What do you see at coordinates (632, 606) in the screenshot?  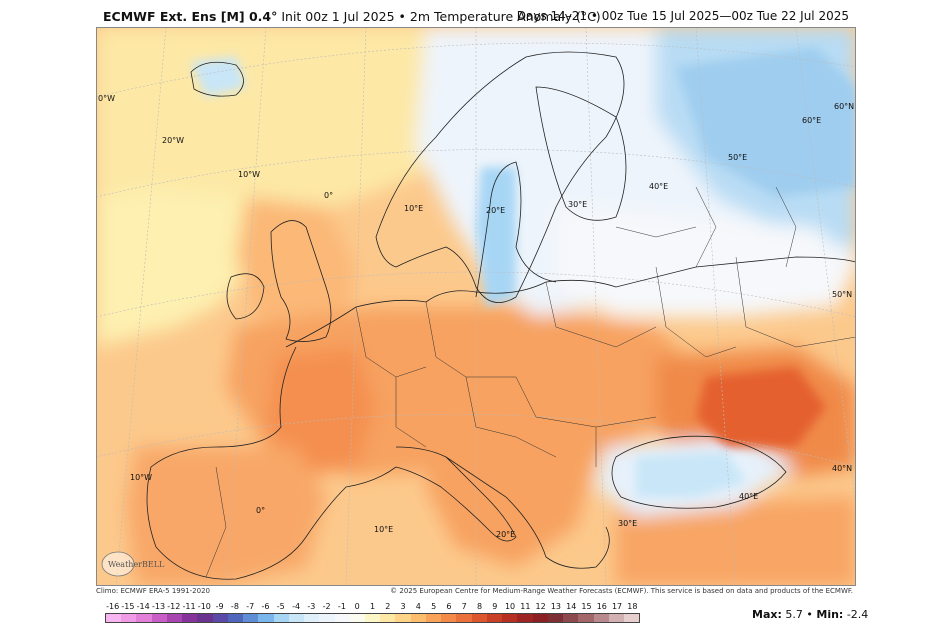 I see `colorbar-tick-label: 18` at bounding box center [632, 606].